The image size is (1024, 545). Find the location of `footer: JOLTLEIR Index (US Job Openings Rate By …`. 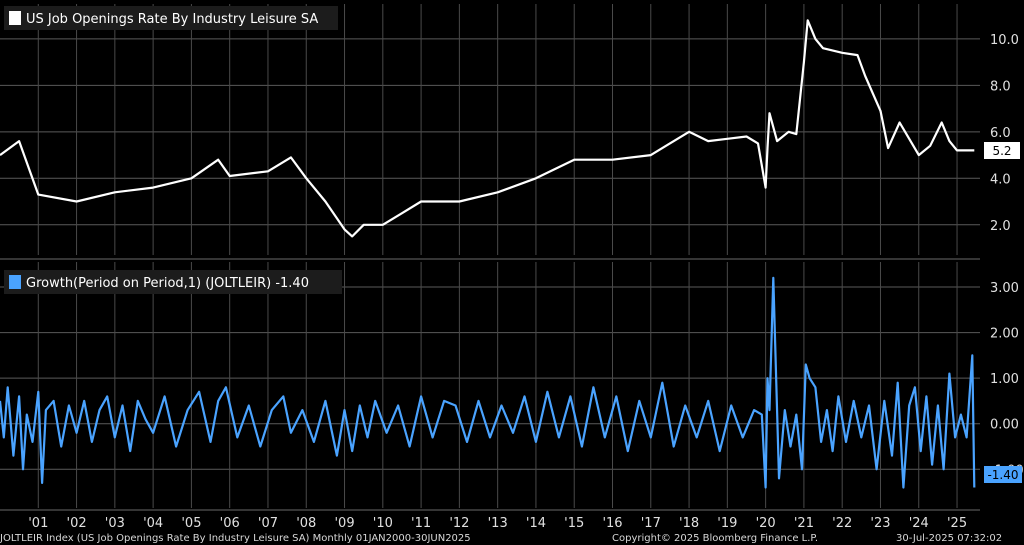

footer: JOLTLEIR Index (US Job Openings Rate By … is located at coordinates (512, 539).